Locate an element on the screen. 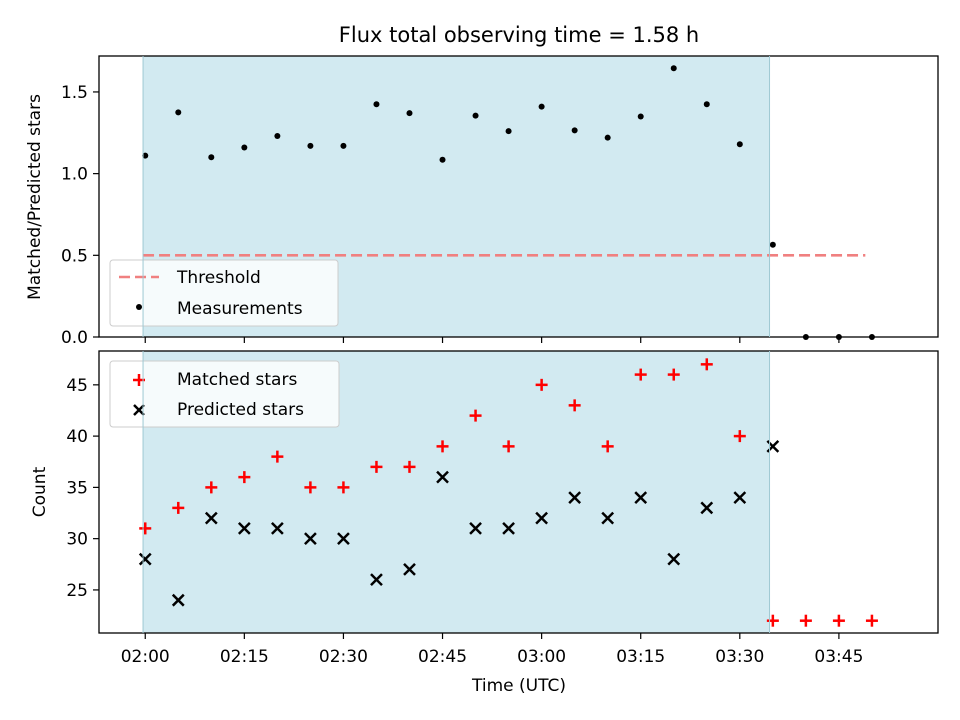  bottom-y-axis-ticks: 25 30 35 40 45 is located at coordinates (82, 488).